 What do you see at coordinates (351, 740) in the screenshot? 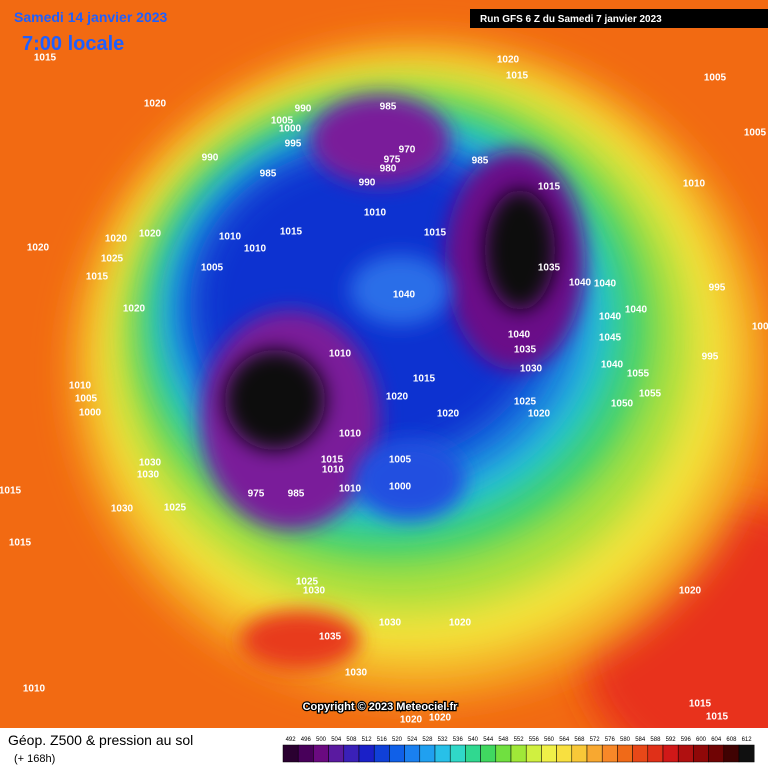
I see `colorbar-label: 508` at bounding box center [351, 740].